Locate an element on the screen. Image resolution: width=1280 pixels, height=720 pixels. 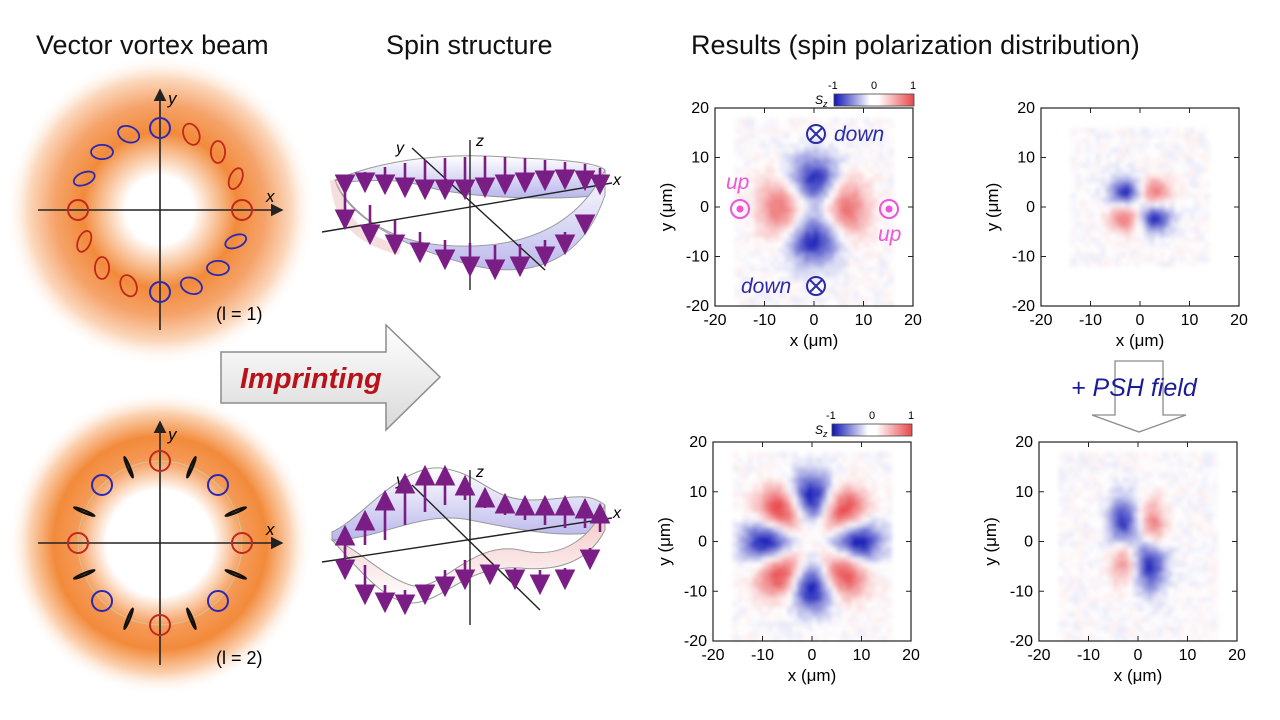
colorbar-min: -1 is located at coordinates (831, 416).